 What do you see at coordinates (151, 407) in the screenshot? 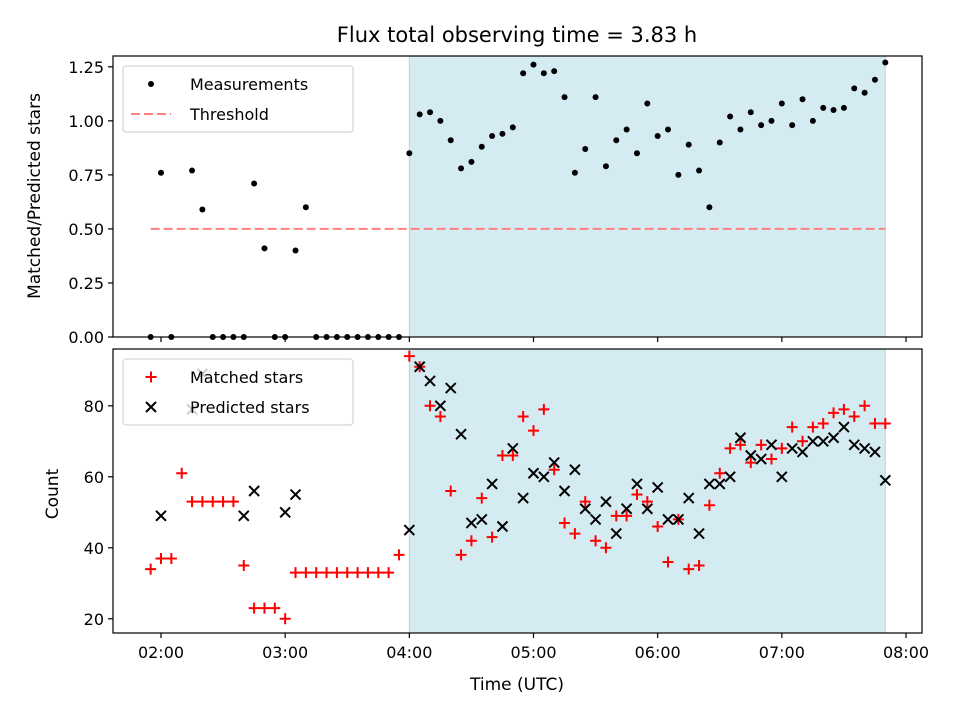
I see `legend-marker-predicted-stars` at bounding box center [151, 407].